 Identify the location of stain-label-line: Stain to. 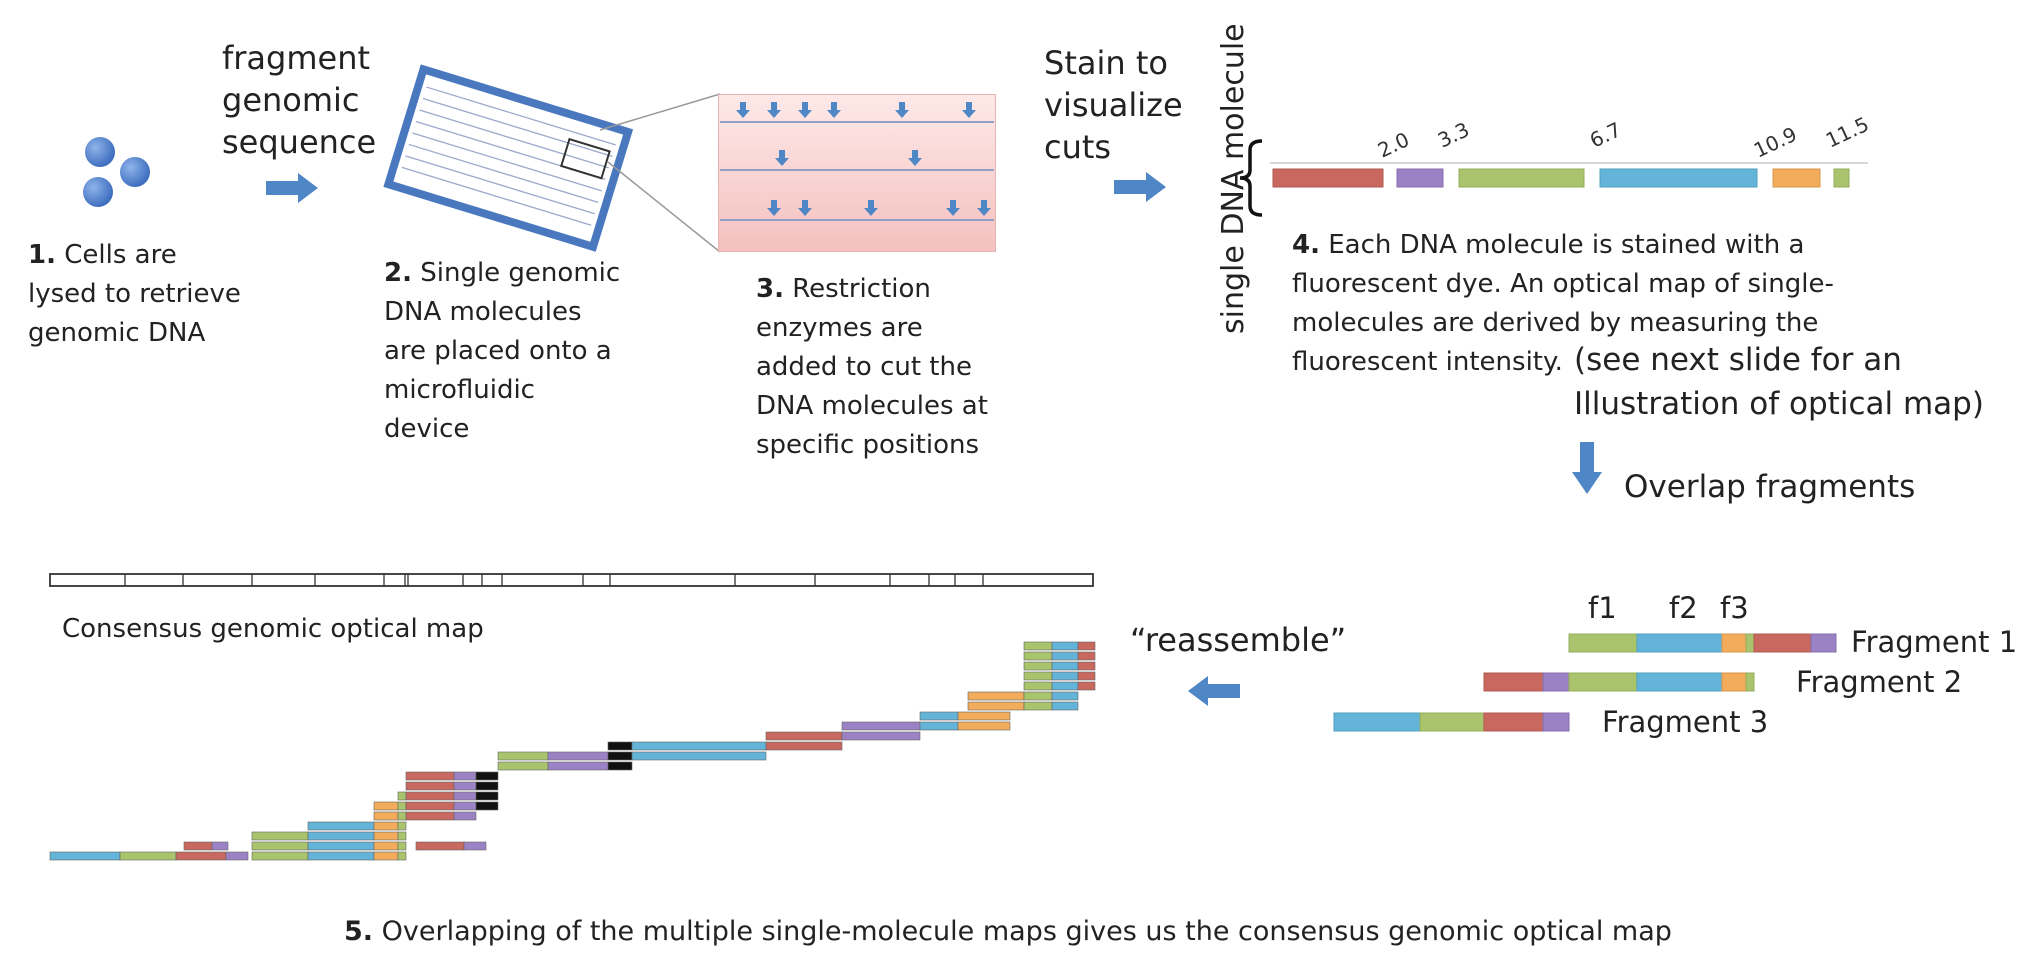
(1106, 63).